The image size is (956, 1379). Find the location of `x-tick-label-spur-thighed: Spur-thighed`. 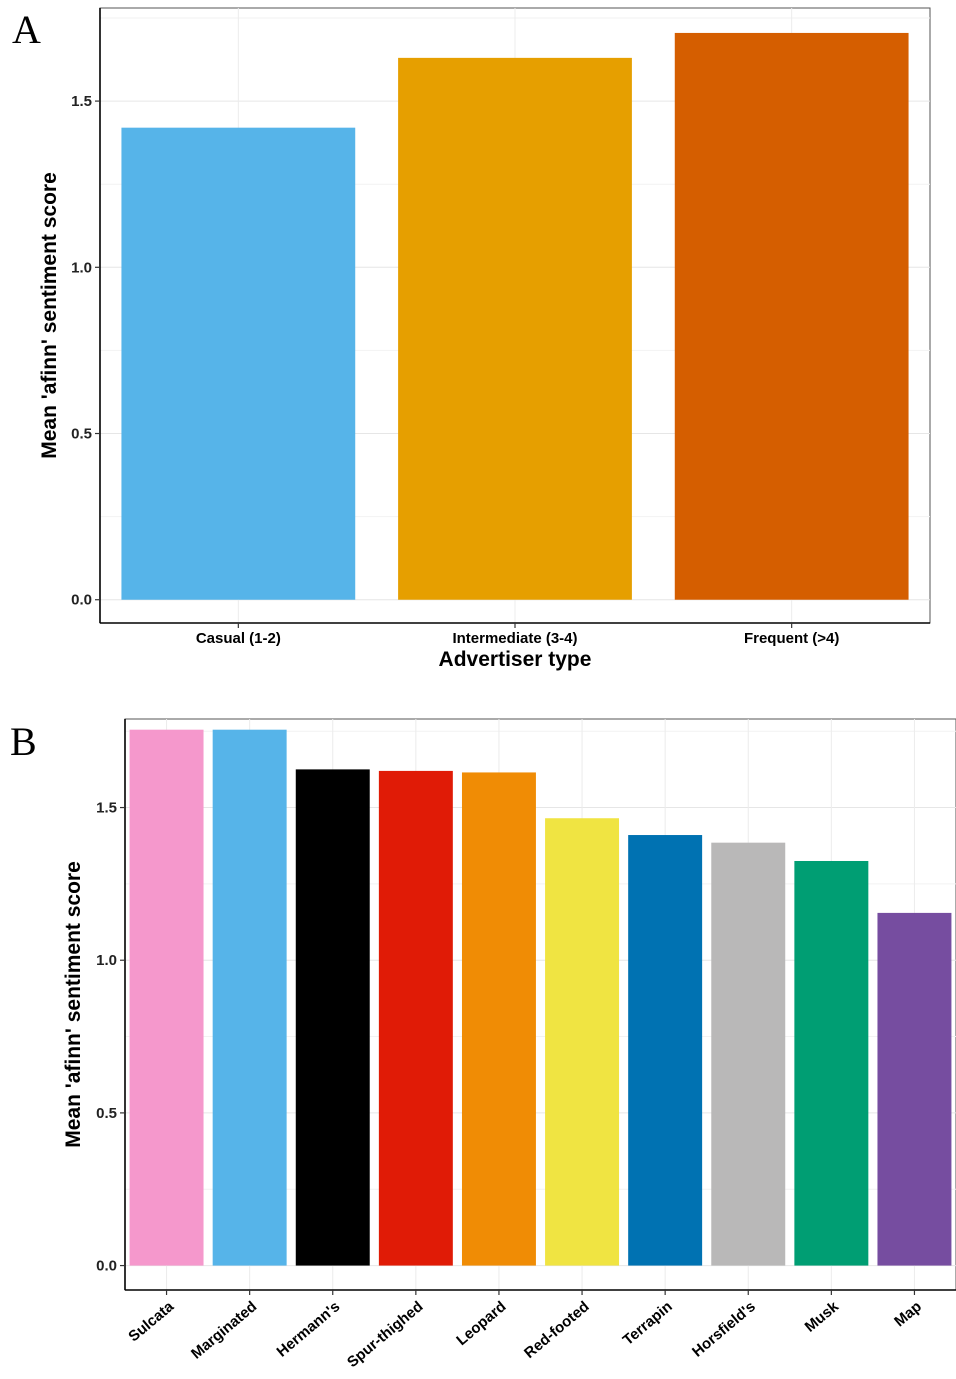

x-tick-label-spur-thighed: Spur-thighed is located at coordinates (385, 1334).